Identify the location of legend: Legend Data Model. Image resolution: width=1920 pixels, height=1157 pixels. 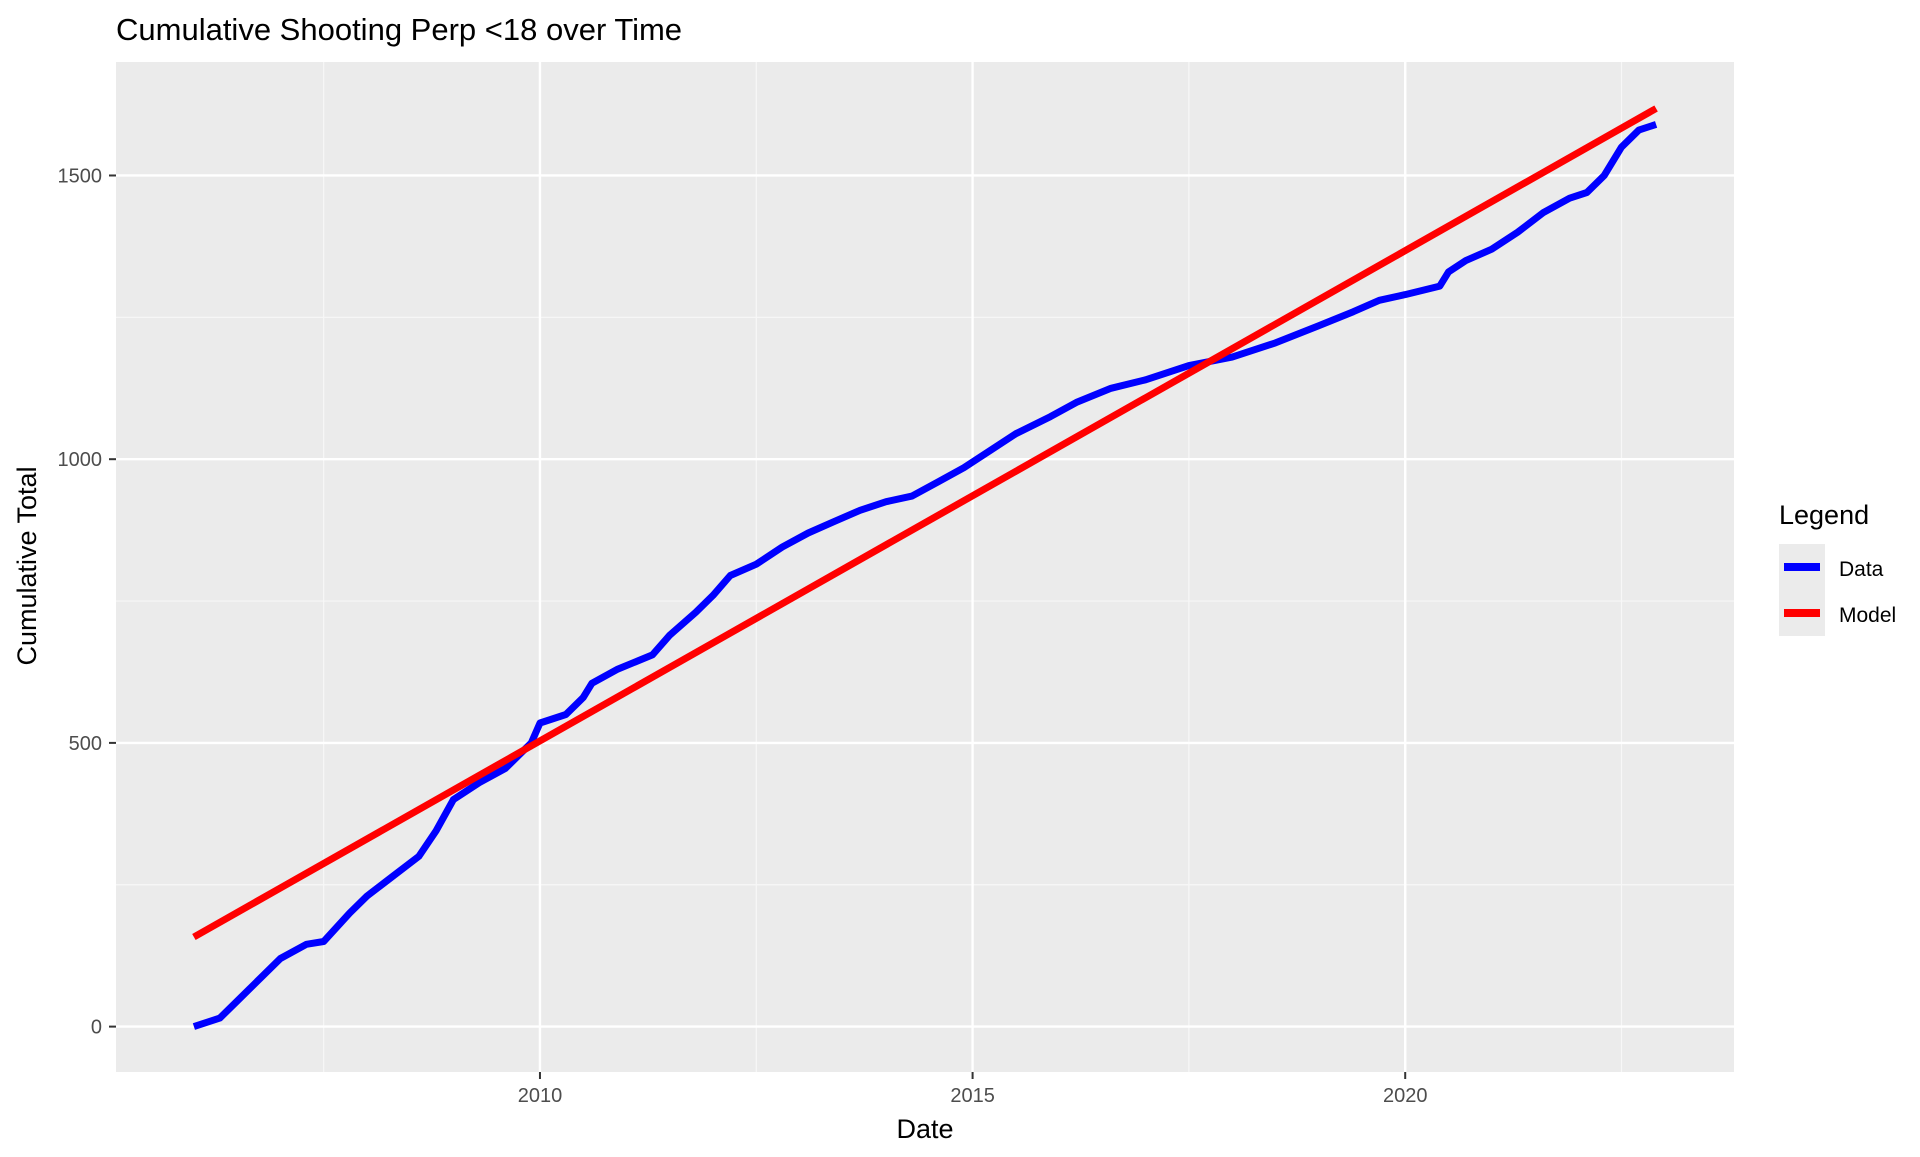
(1837, 568).